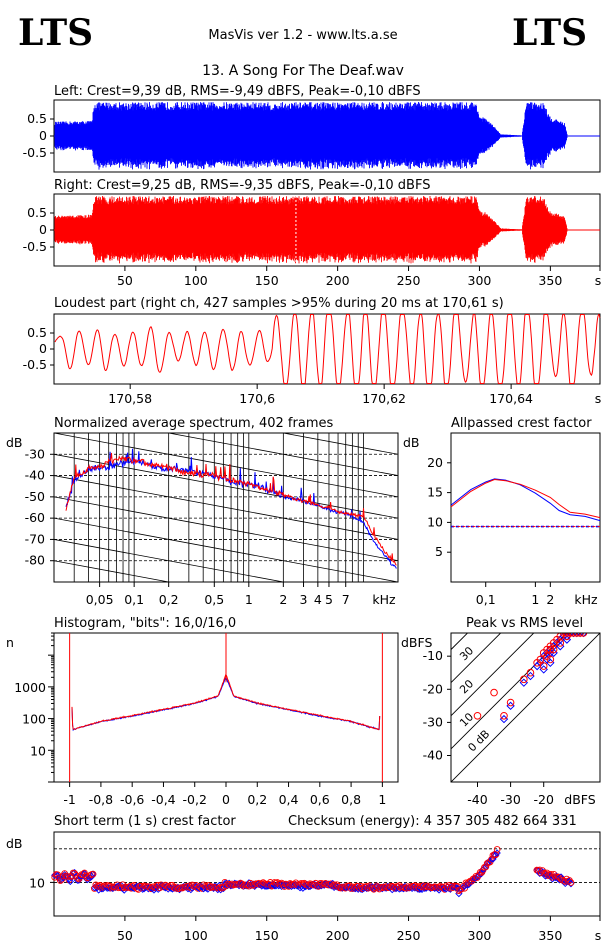  What do you see at coordinates (195, 799) in the screenshot?
I see `histogram-xtick-label: -0,2` at bounding box center [195, 799].